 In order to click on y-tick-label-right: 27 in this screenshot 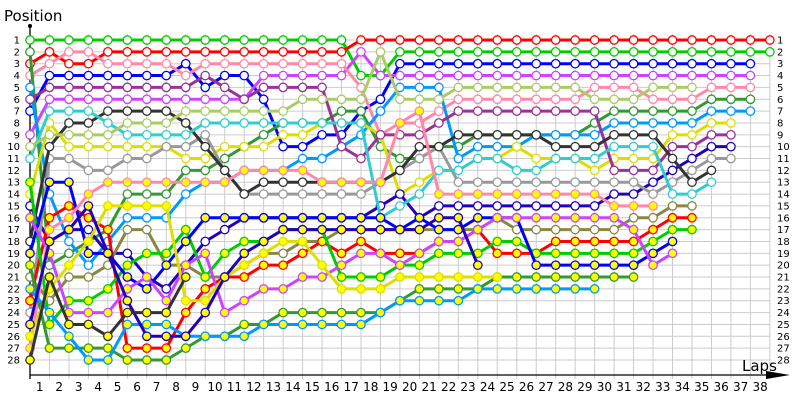, I will do `click(783, 349)`.